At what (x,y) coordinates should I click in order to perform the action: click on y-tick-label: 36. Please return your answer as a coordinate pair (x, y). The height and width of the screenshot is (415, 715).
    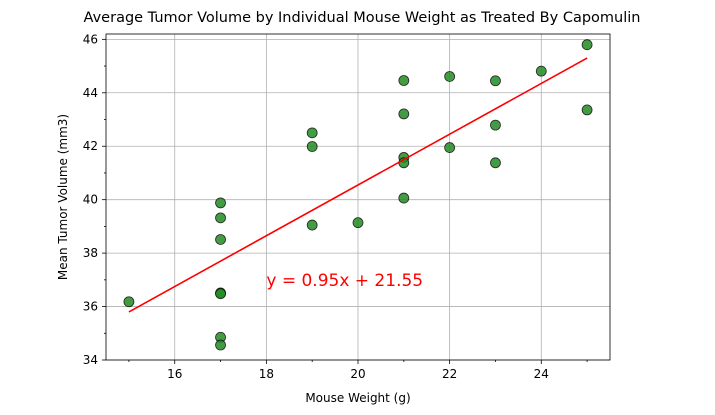
    Looking at the image, I should click on (90, 307).